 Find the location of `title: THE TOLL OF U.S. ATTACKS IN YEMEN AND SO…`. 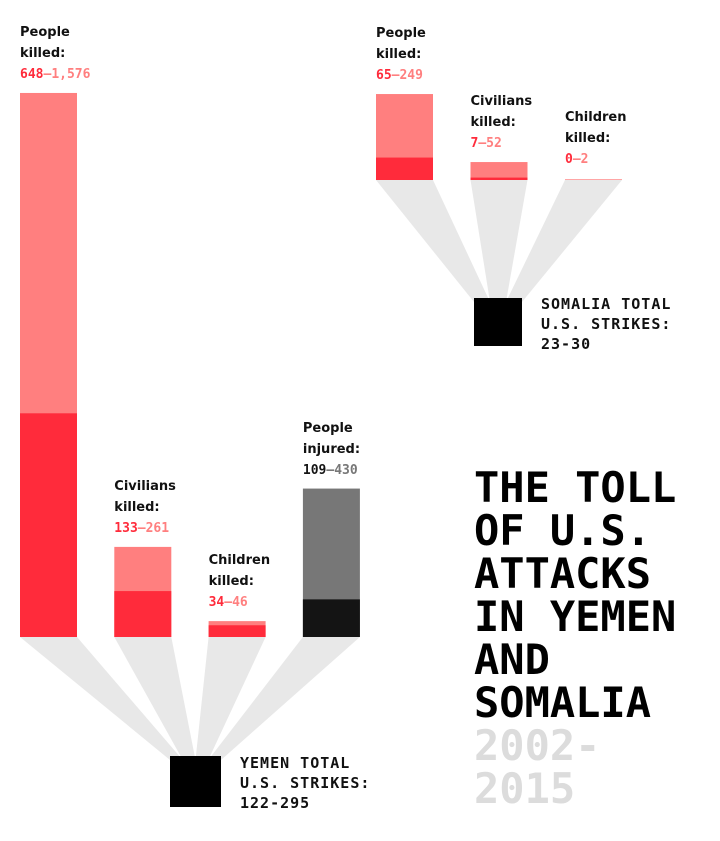

title: THE TOLL OF U.S. ATTACKS IN YEMEN AND SO… is located at coordinates (575, 595).